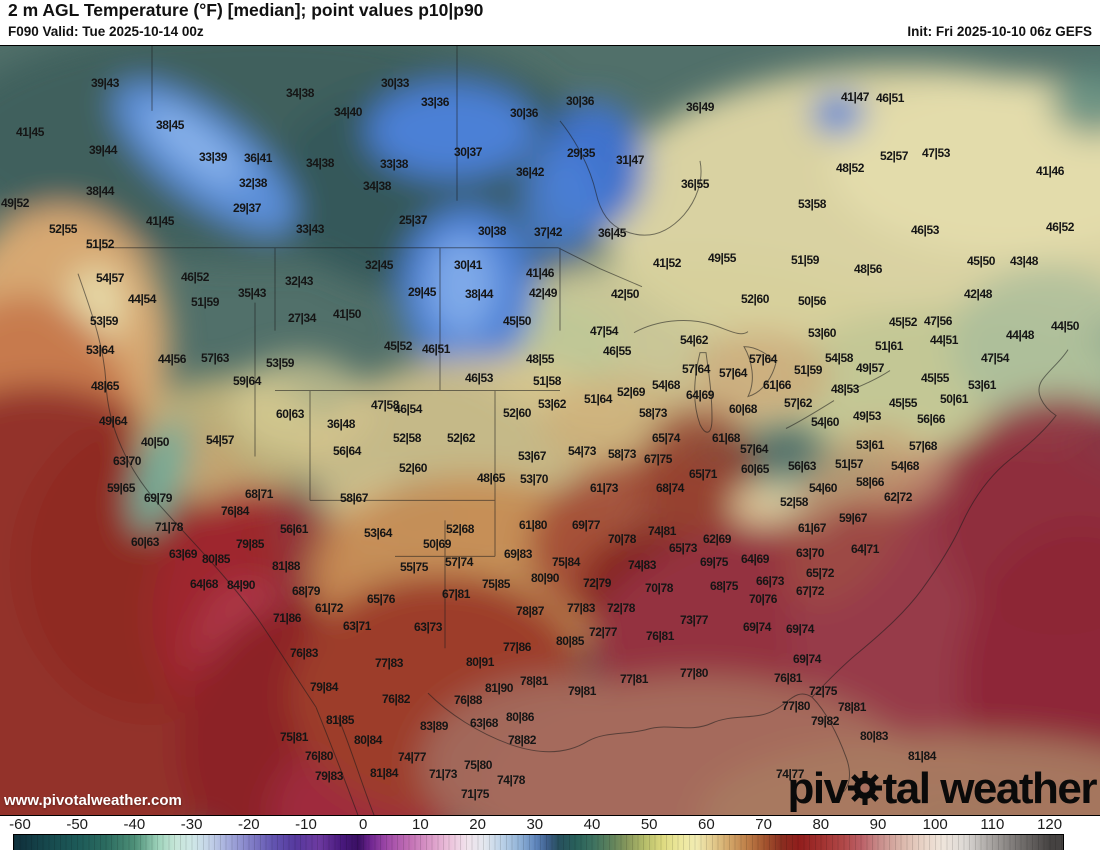  What do you see at coordinates (763, 824) in the screenshot?
I see `colorbar-tick-label: 70` at bounding box center [763, 824].